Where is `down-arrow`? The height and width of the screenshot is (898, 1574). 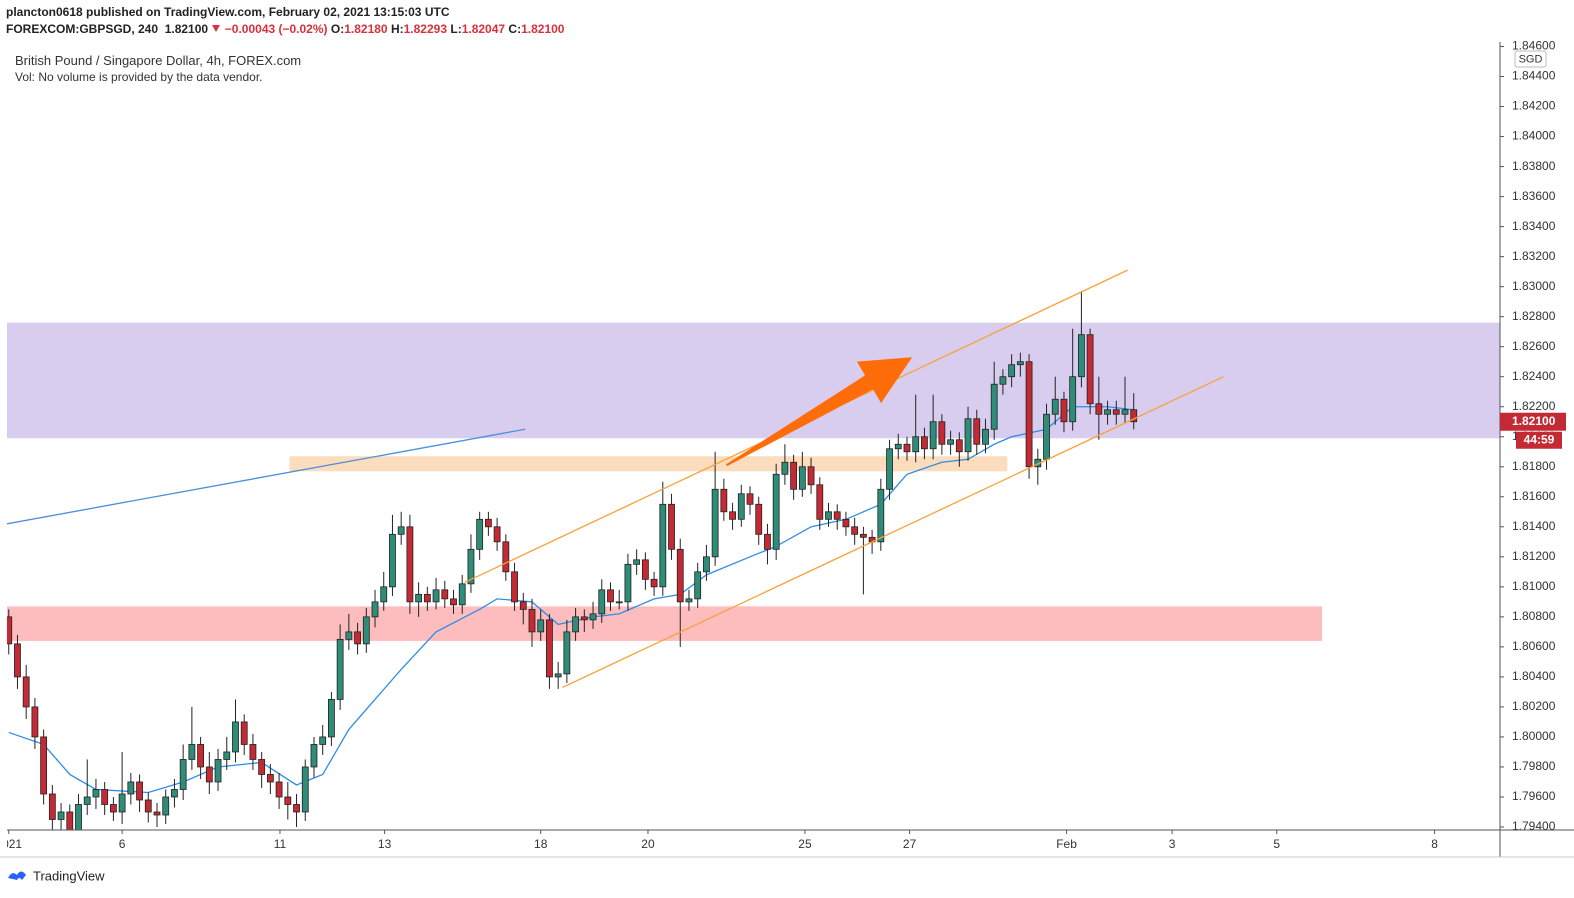 down-arrow is located at coordinates (216, 28).